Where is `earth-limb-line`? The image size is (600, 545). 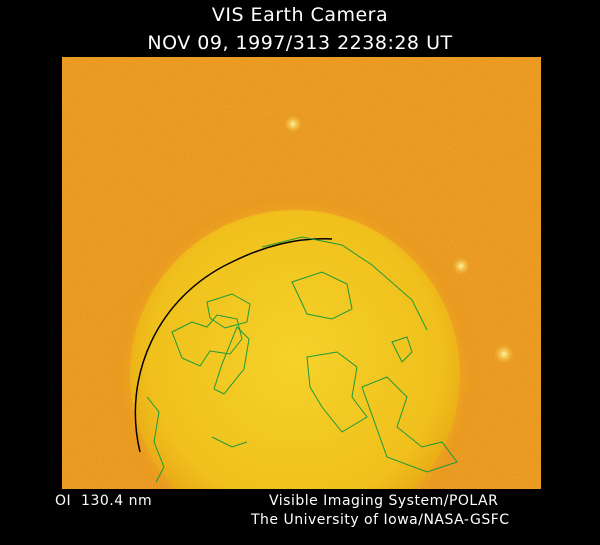 earth-limb-line is located at coordinates (233, 345).